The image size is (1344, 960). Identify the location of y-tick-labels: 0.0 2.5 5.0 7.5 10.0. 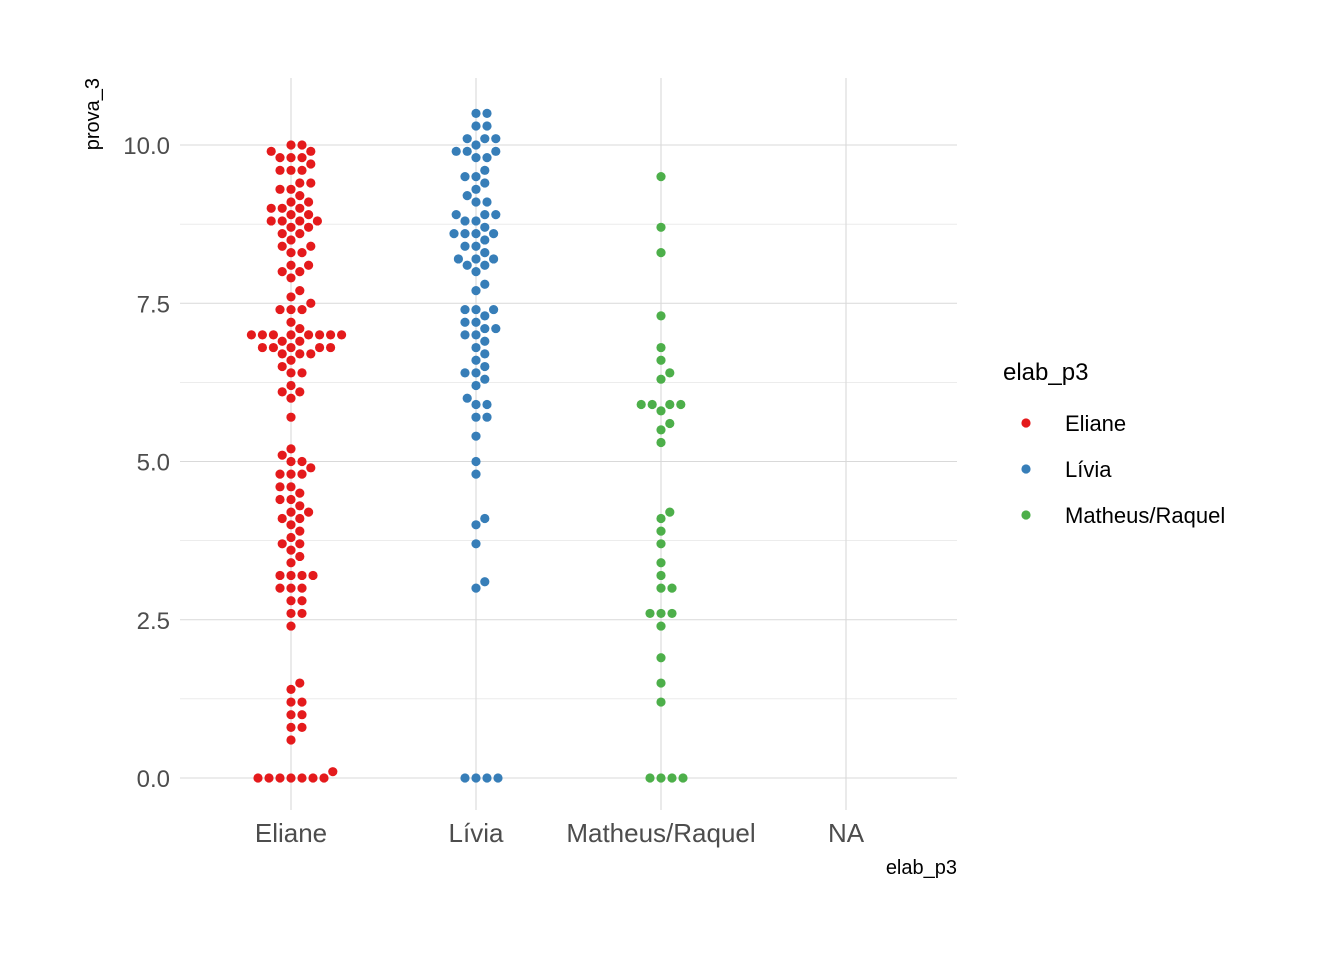
(146, 463).